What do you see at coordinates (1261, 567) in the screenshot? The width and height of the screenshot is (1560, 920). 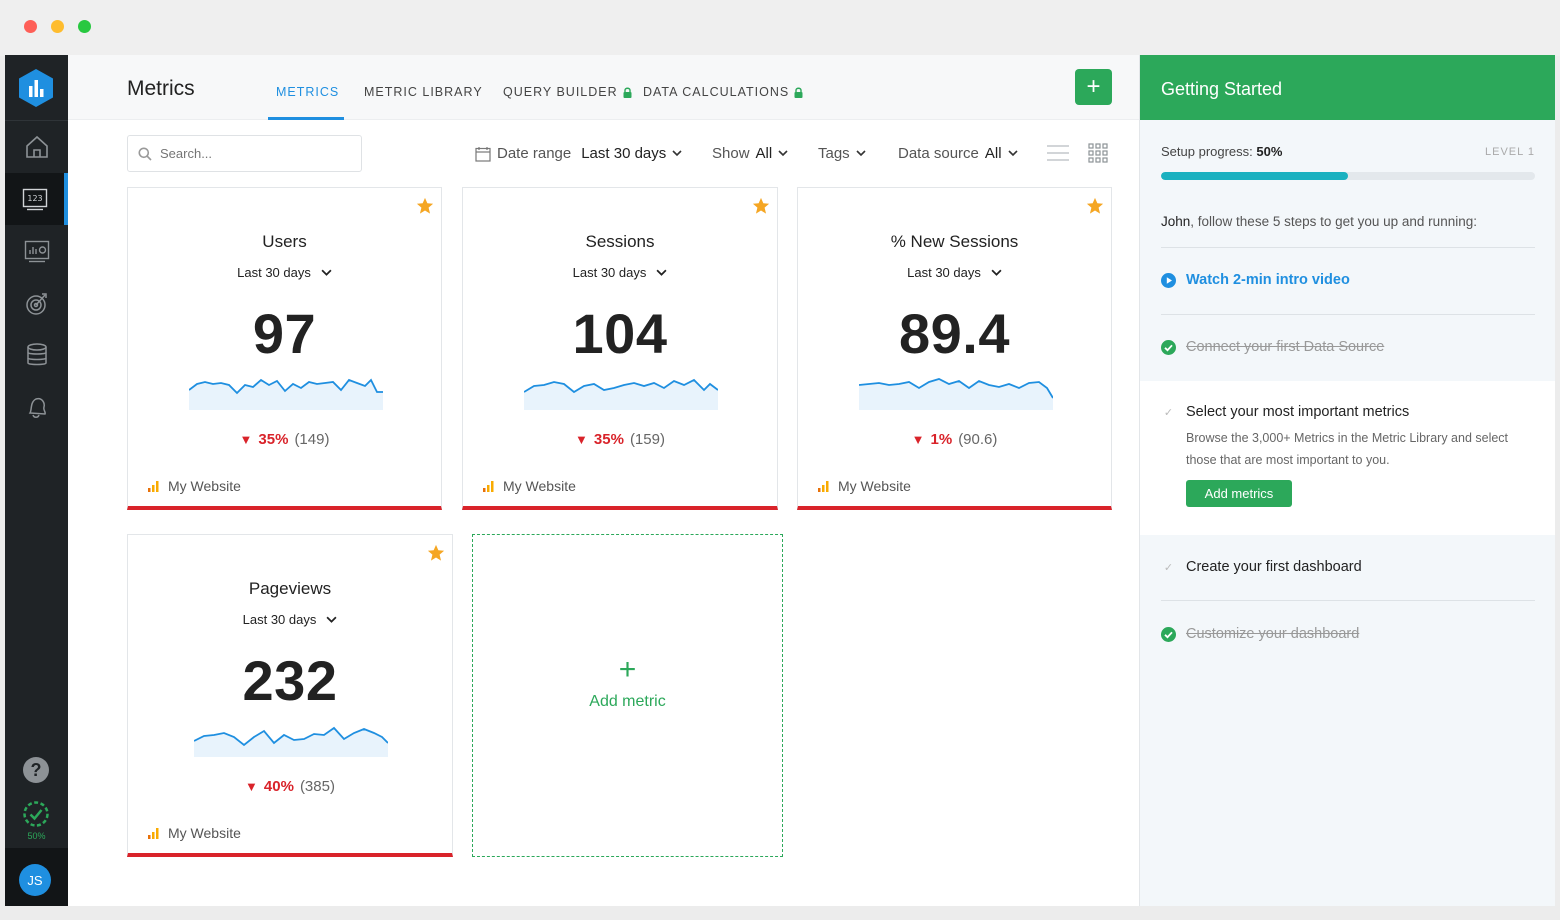 I see `step-create-dashboard: ✓ Create your first dashboard` at bounding box center [1261, 567].